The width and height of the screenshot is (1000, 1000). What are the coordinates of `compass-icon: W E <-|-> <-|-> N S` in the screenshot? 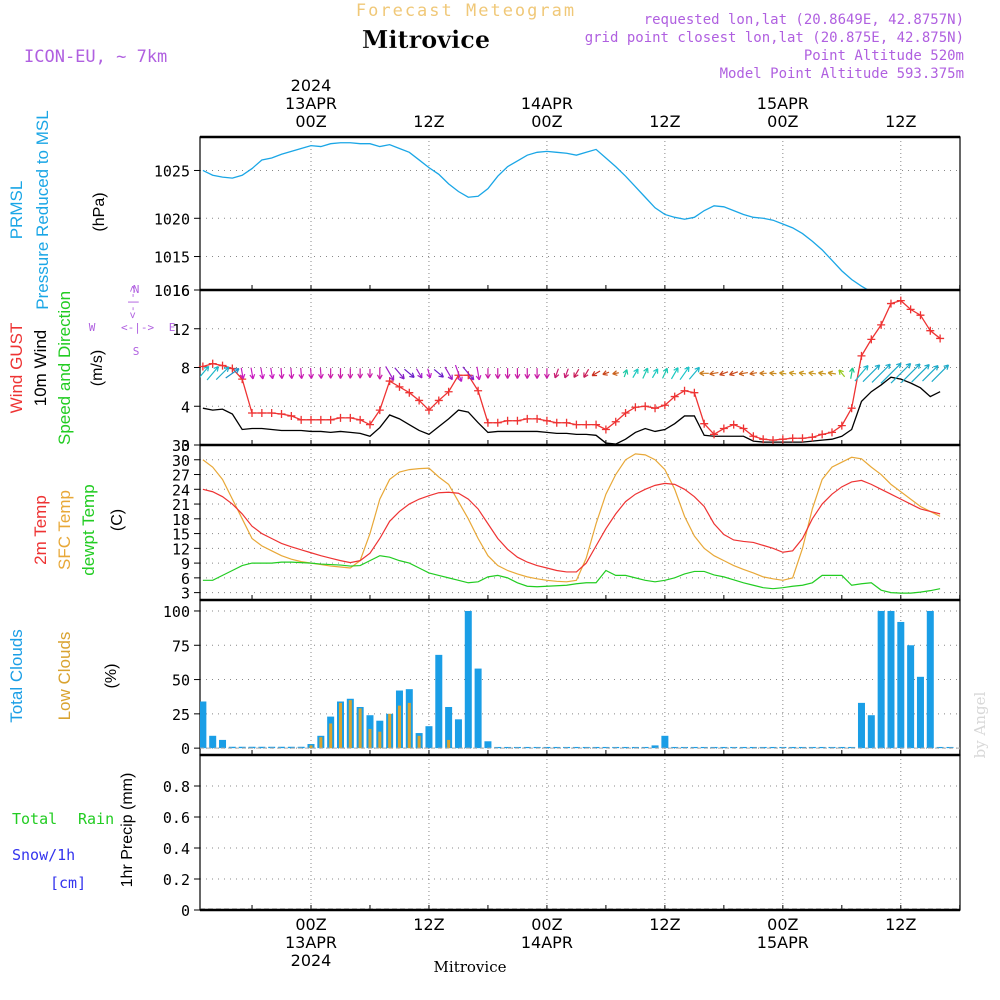 It's located at (132, 320).